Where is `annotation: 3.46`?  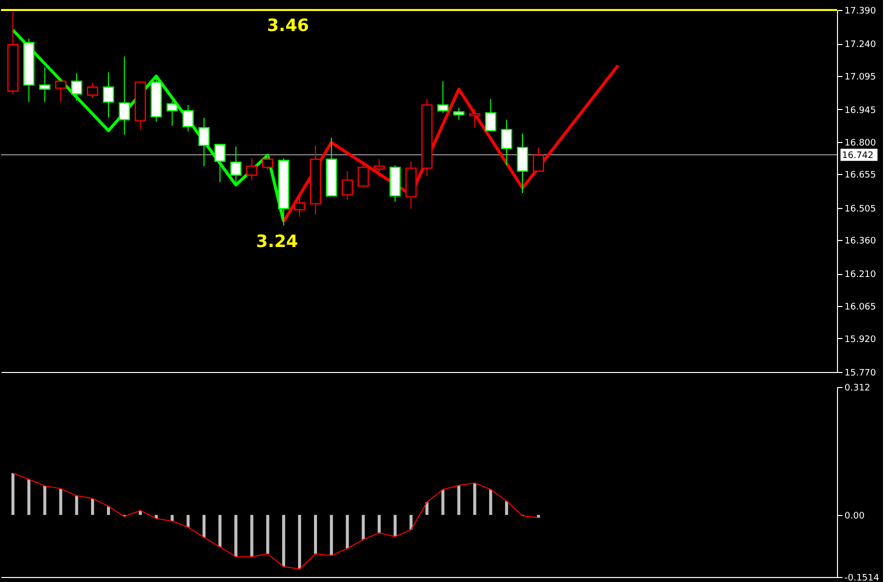 annotation: 3.46 is located at coordinates (288, 26).